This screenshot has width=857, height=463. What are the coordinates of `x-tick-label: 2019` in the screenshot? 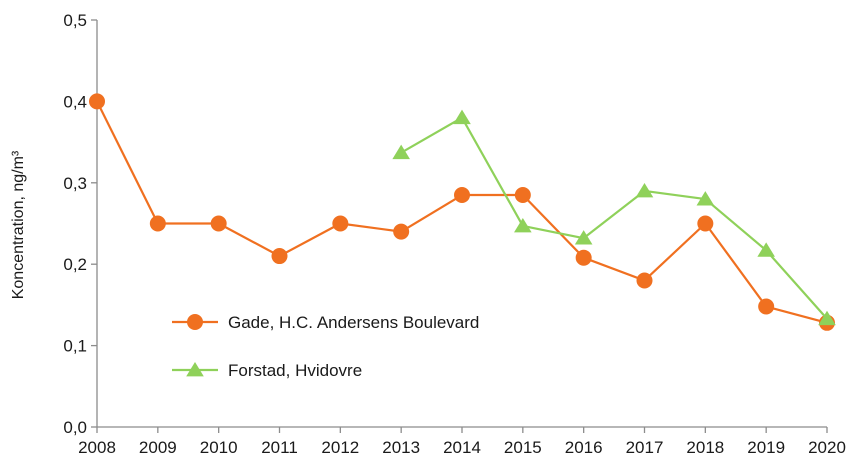 It's located at (766, 447).